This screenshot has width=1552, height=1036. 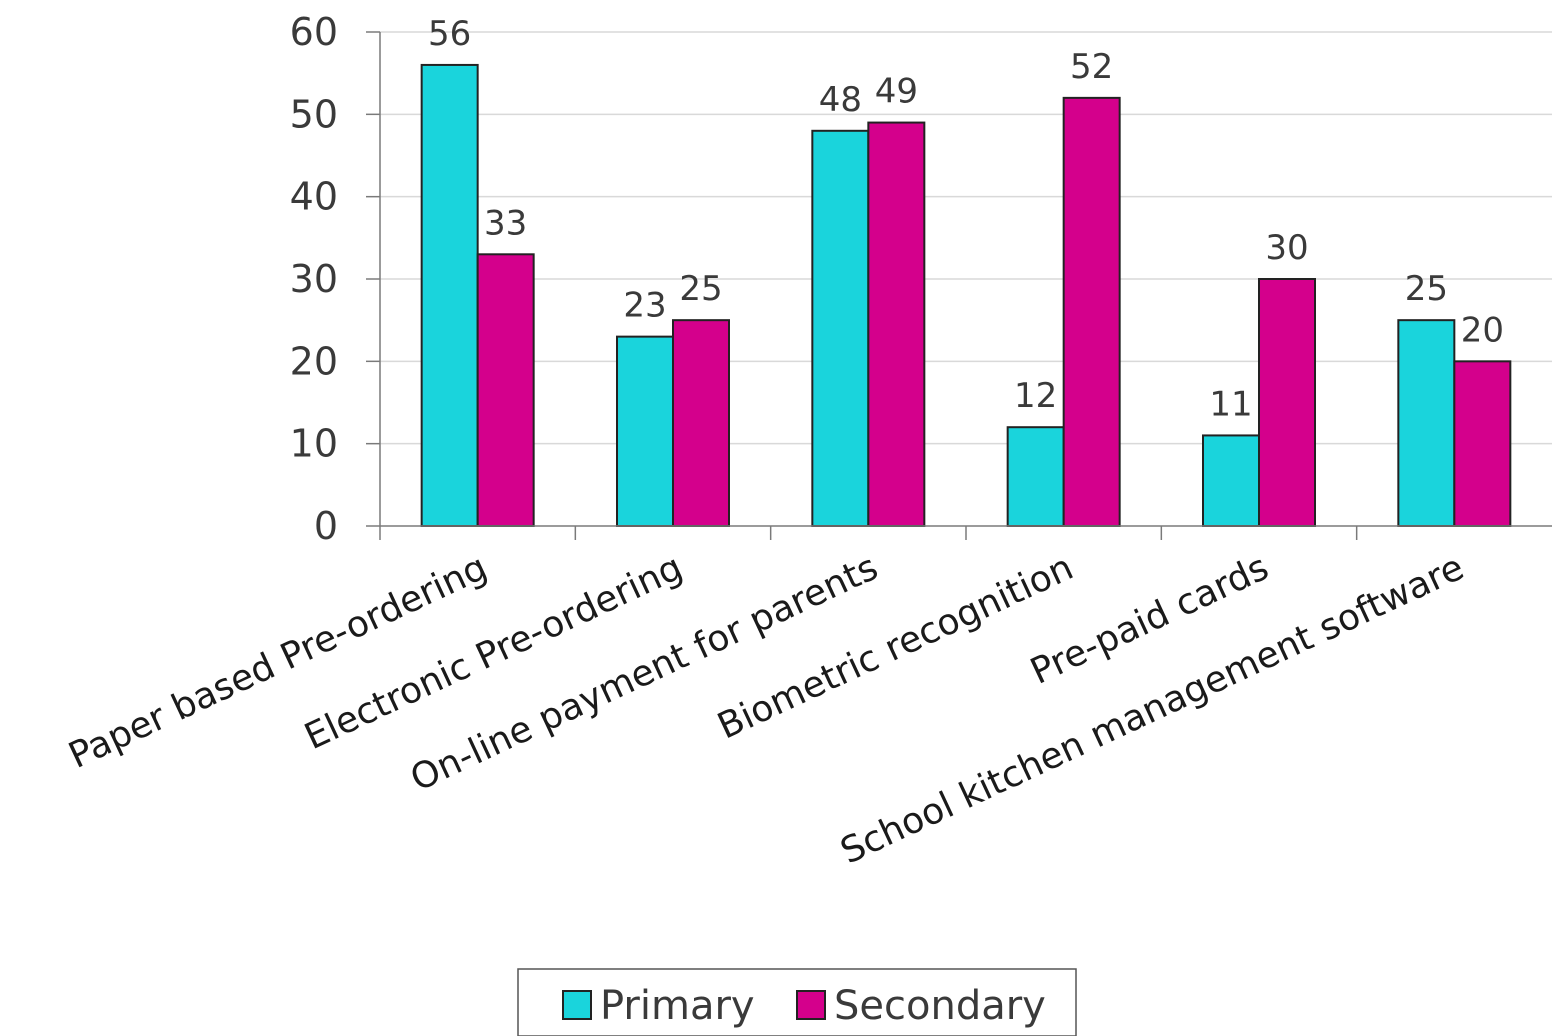 What do you see at coordinates (1286, 248) in the screenshot?
I see `data-label-secondary-4: 30` at bounding box center [1286, 248].